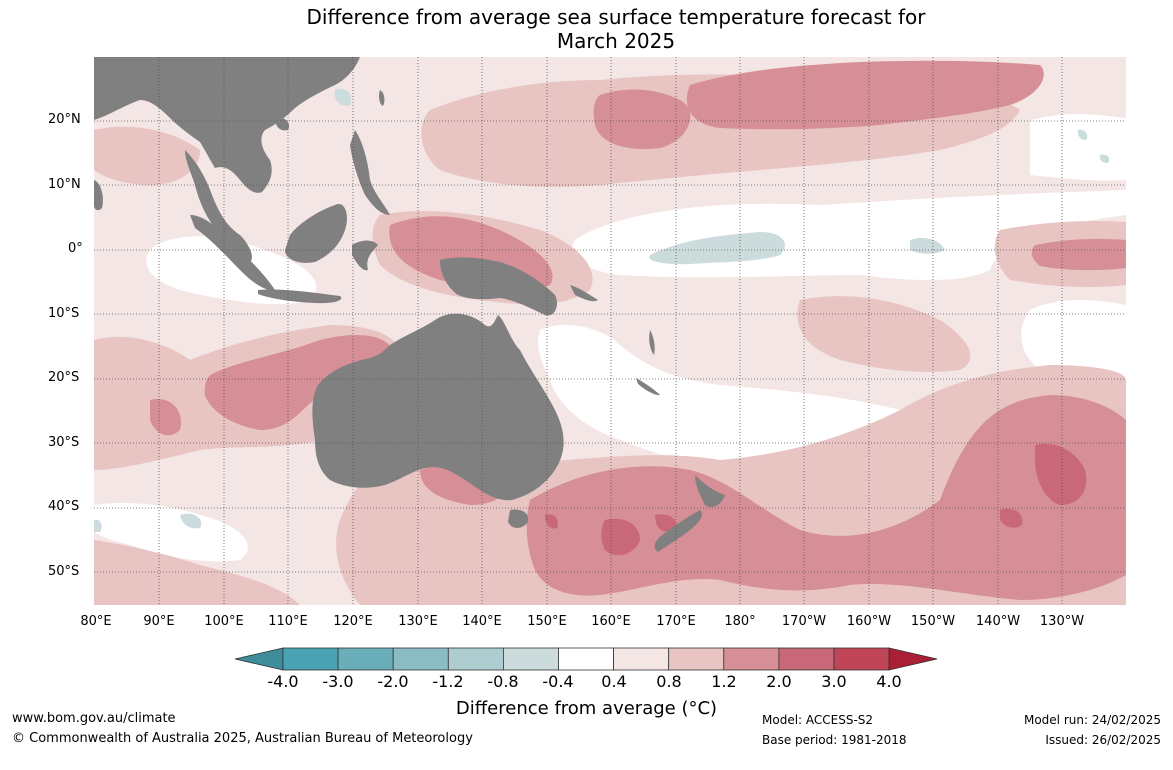 Image resolution: width=1173 pixels, height=770 pixels. I want to click on lon-label: 100°E, so click(224, 621).